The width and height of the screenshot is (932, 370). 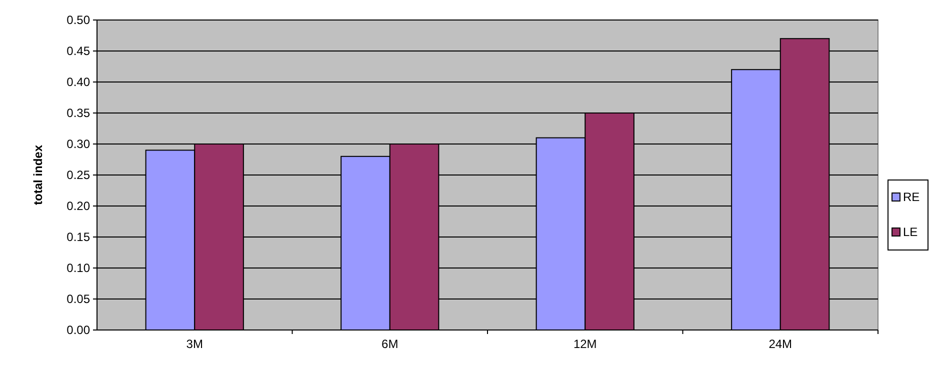 I want to click on y-tick-label: 0.30, so click(x=78, y=144).